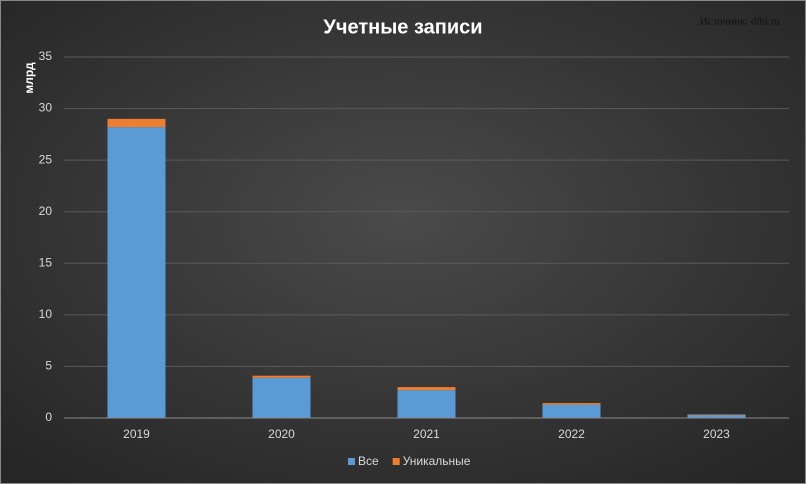 The height and width of the screenshot is (484, 806). Describe the element at coordinates (281, 434) in the screenshot. I see `x-tick-label: 2020` at that location.